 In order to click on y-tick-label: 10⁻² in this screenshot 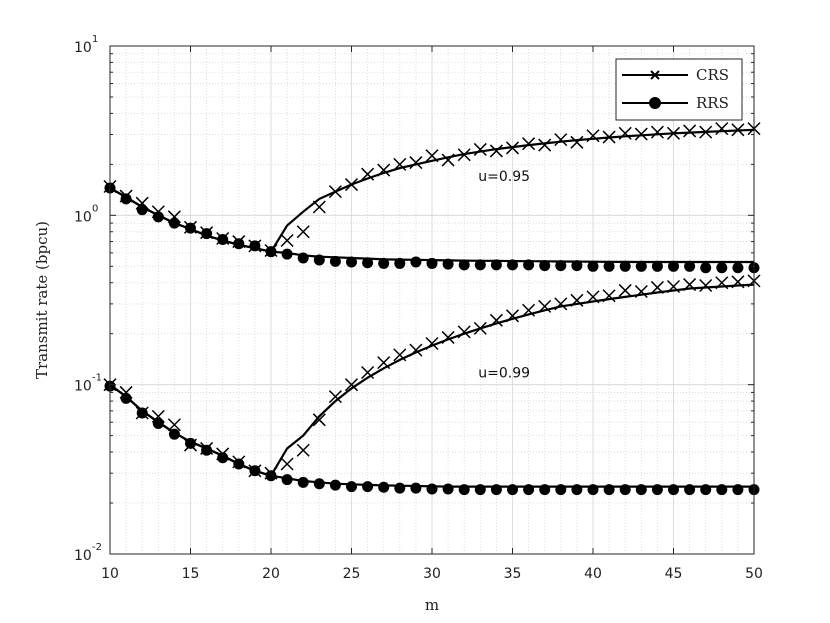, I will do `click(88, 553)`.